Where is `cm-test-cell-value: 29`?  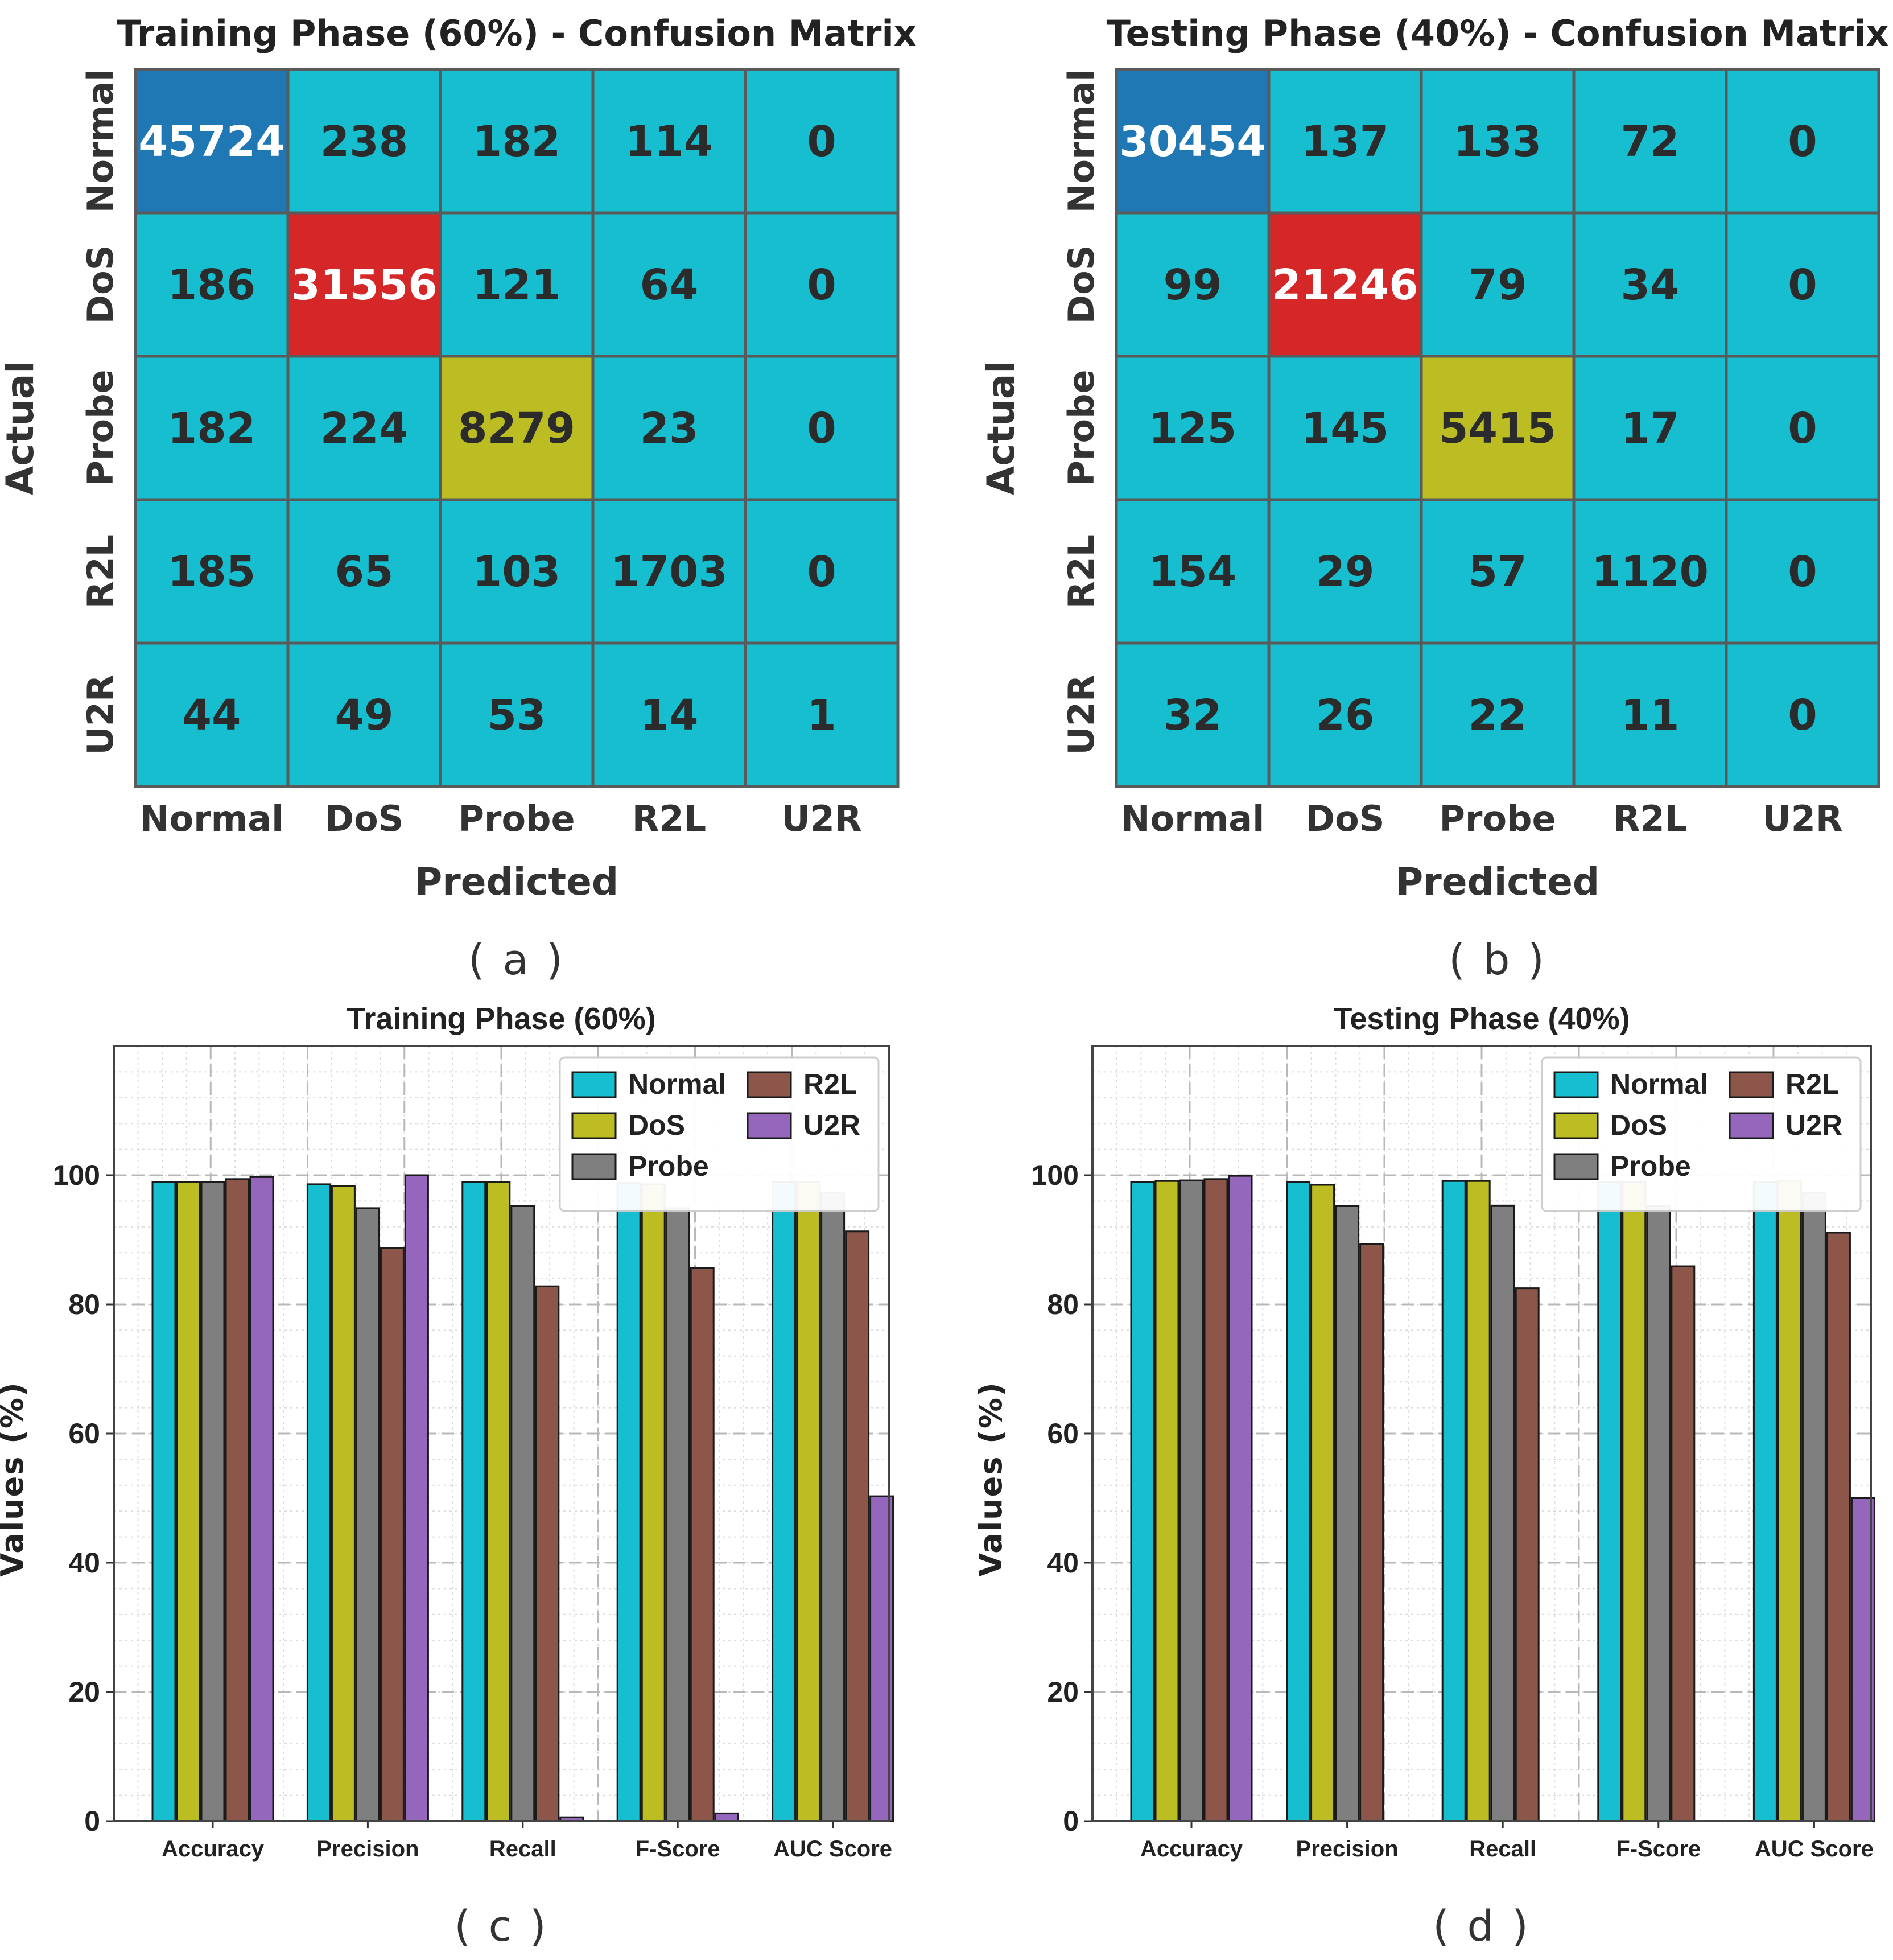
cm-test-cell-value: 29 is located at coordinates (1346, 571).